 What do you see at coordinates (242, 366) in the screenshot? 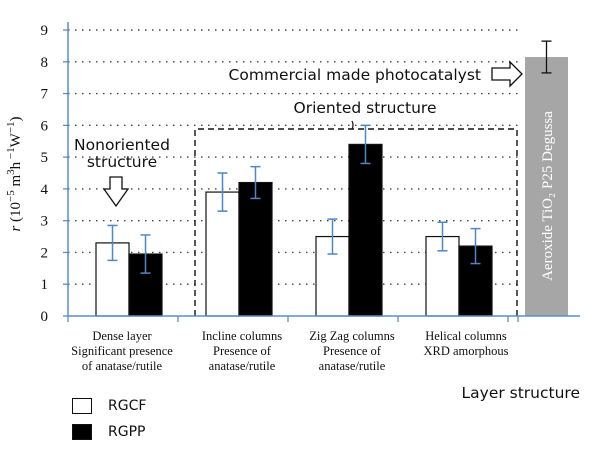
I see `category-label-1-2: anatase/rutile` at bounding box center [242, 366].